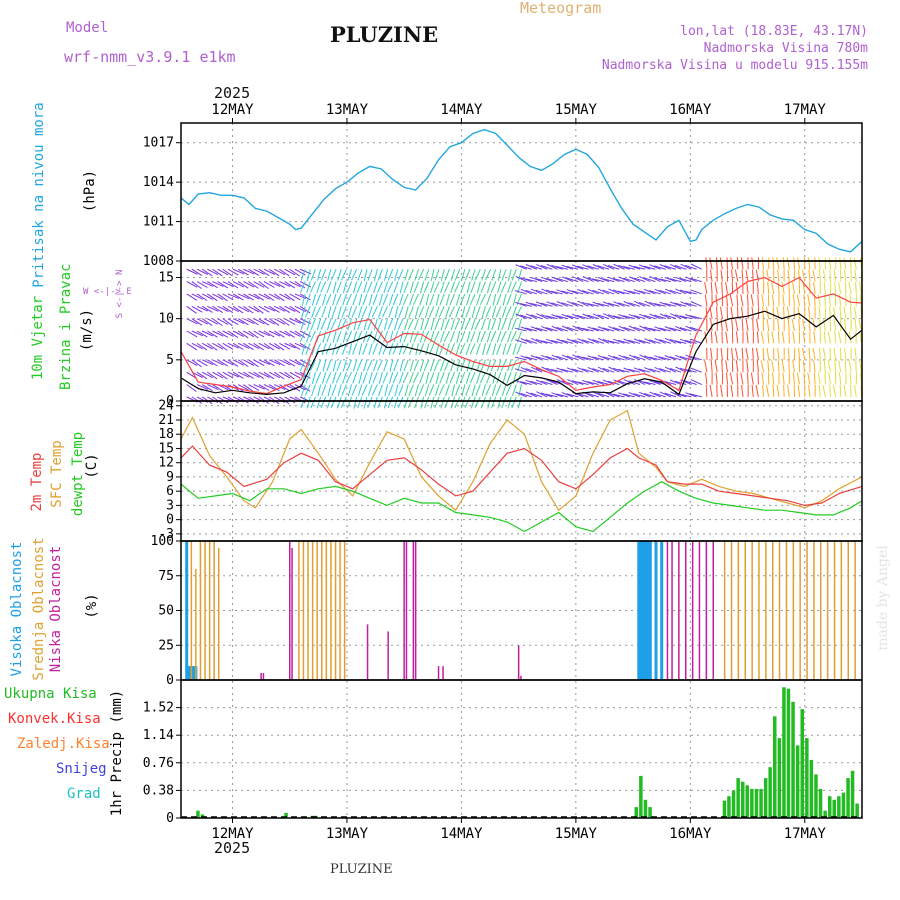 Image resolution: width=900 pixels, height=900 pixels. I want to click on y-tick-label: 6, so click(170, 491).